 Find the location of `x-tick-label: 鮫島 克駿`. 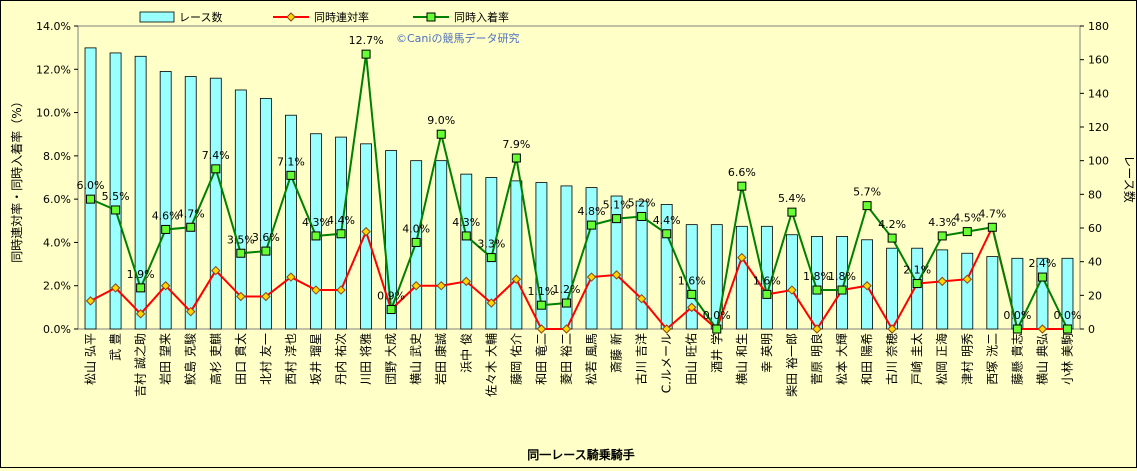

x-tick-label: 鮫島 克駿 is located at coordinates (190, 359).